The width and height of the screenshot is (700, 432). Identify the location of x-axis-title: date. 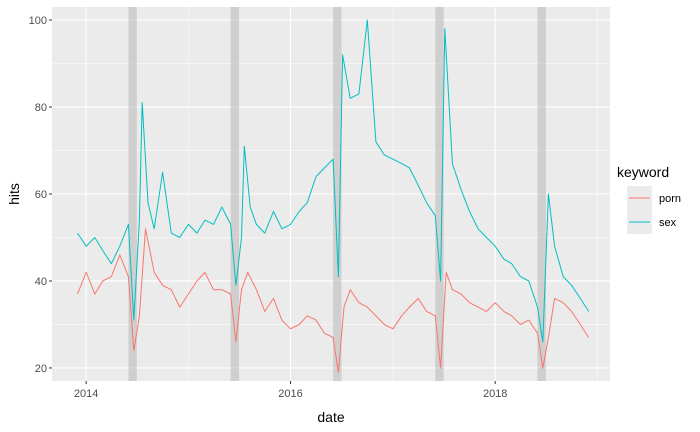
(330, 417).